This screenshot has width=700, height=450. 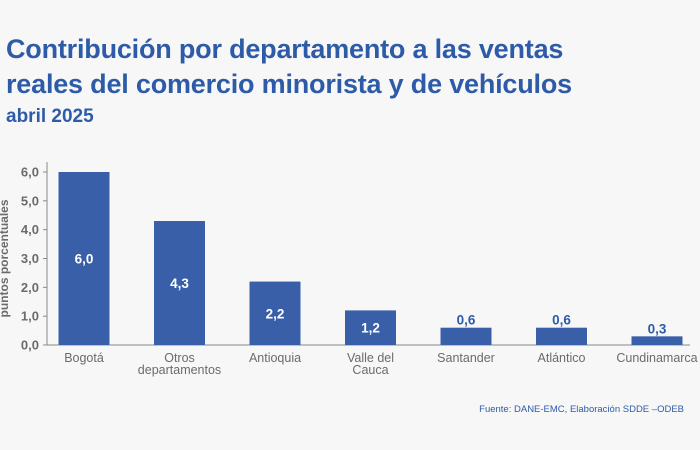 What do you see at coordinates (370, 358) in the screenshot?
I see `category-label: Valle del` at bounding box center [370, 358].